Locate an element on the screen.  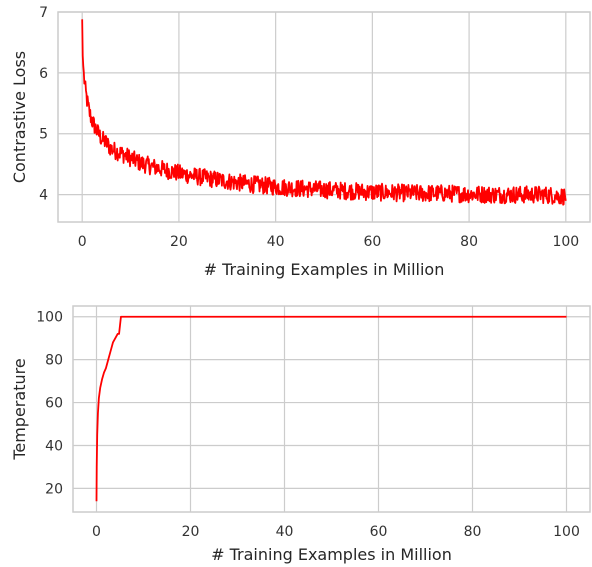
temperature-x-tick-labels: 0 20 40 60 80 100 is located at coordinates (336, 532).